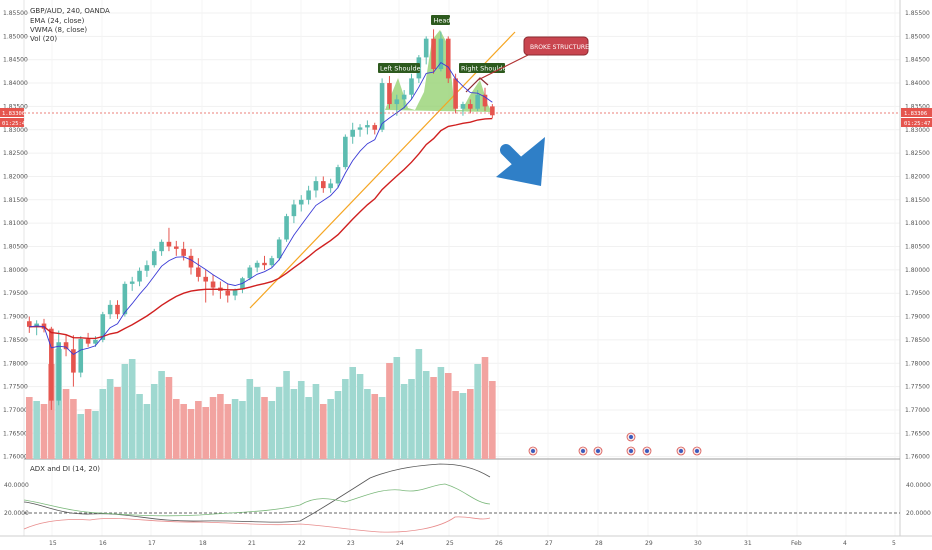 The width and height of the screenshot is (932, 550). What do you see at coordinates (894, 543) in the screenshot?
I see `time-tick: 5` at bounding box center [894, 543].